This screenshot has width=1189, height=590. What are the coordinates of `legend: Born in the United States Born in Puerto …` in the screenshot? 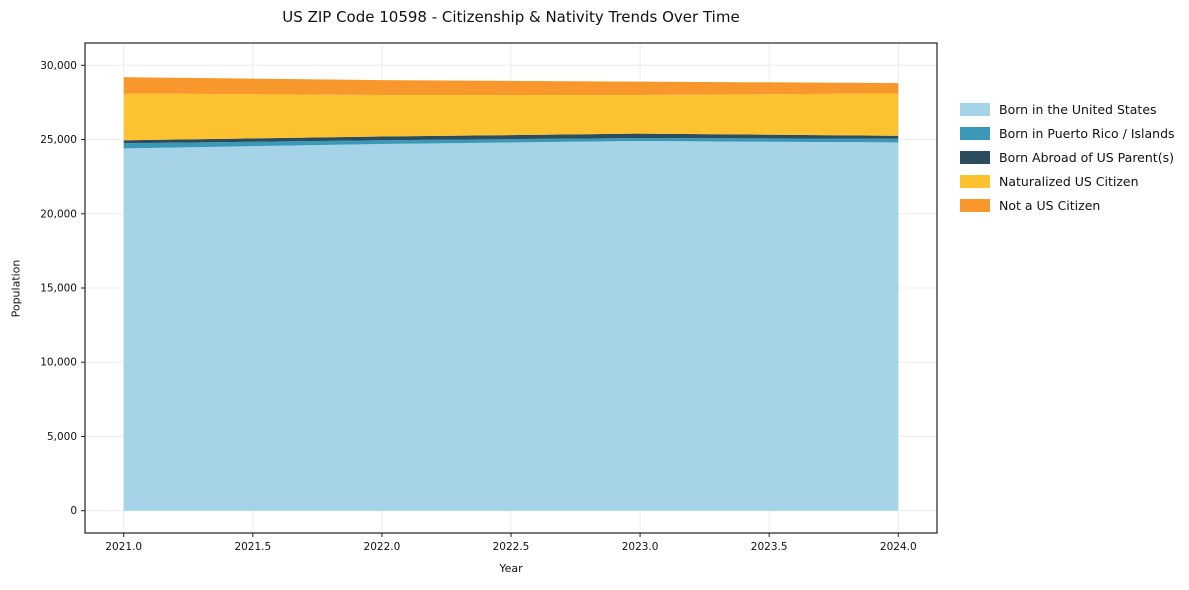 It's located at (1067, 157).